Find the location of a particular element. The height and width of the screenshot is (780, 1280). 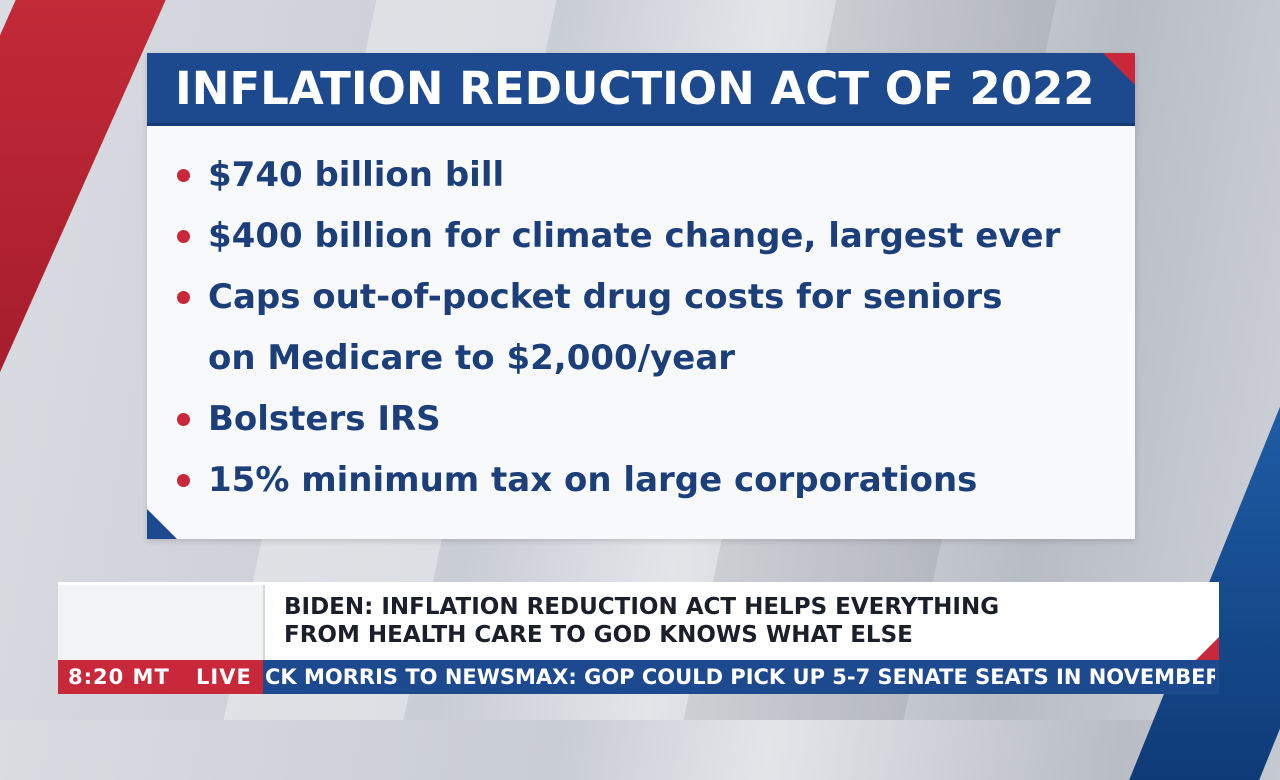

bullet-item: Bolsters IRS is located at coordinates (647, 423).